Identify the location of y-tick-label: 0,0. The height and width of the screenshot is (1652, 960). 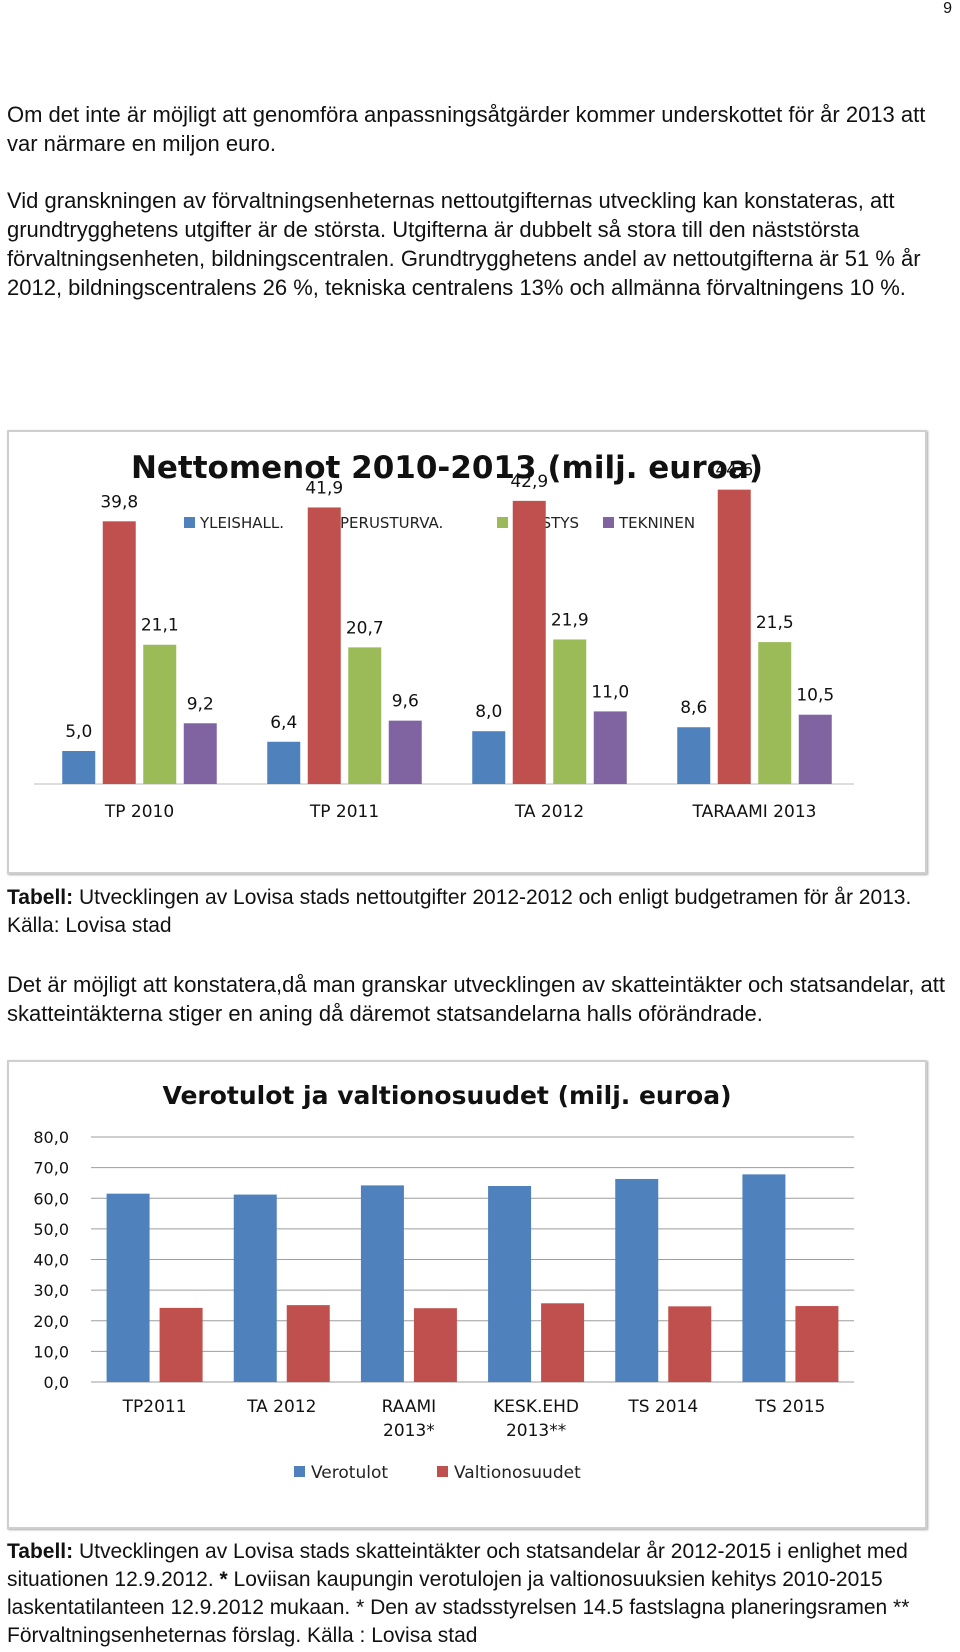
(56, 1382).